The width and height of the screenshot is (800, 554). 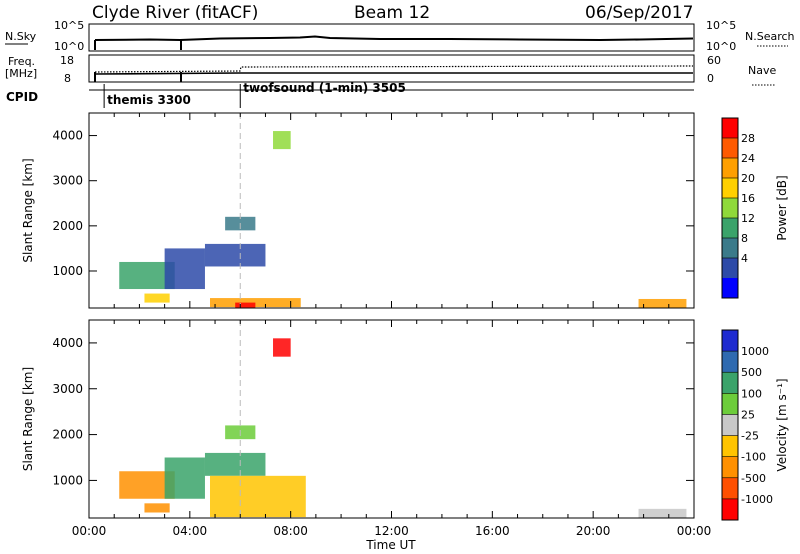 What do you see at coordinates (748, 138) in the screenshot?
I see `colorbar-tick-label: 28` at bounding box center [748, 138].